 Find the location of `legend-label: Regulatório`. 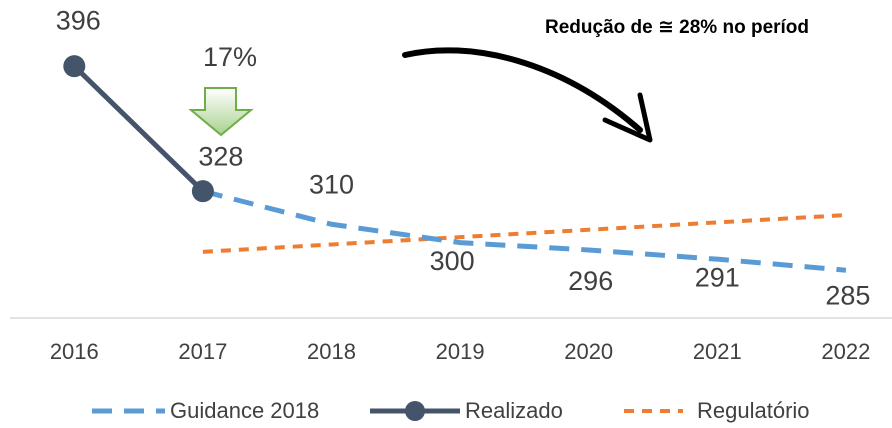

legend-label: Regulatório is located at coordinates (753, 410).